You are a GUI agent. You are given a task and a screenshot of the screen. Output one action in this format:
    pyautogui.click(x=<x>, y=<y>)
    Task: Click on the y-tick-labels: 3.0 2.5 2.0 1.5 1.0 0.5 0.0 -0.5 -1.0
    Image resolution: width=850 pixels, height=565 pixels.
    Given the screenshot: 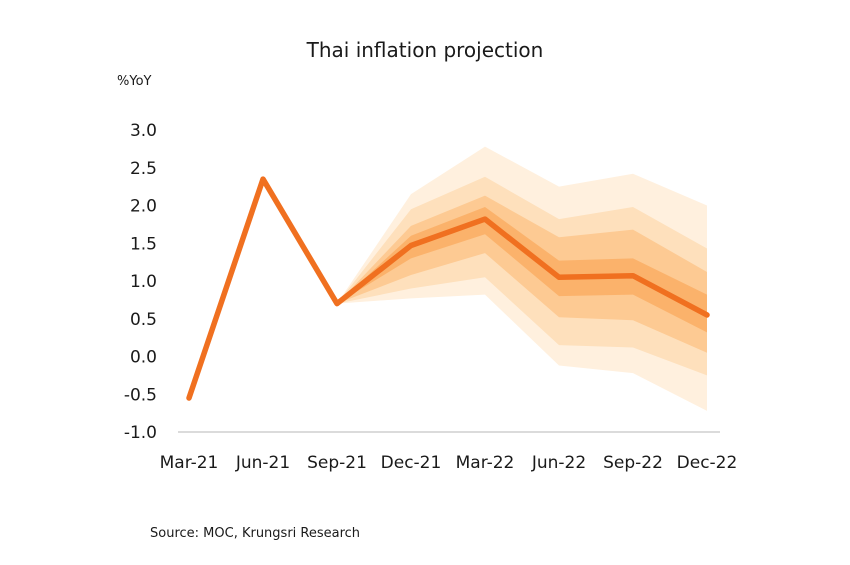 What is the action you would take?
    pyautogui.click(x=140, y=282)
    